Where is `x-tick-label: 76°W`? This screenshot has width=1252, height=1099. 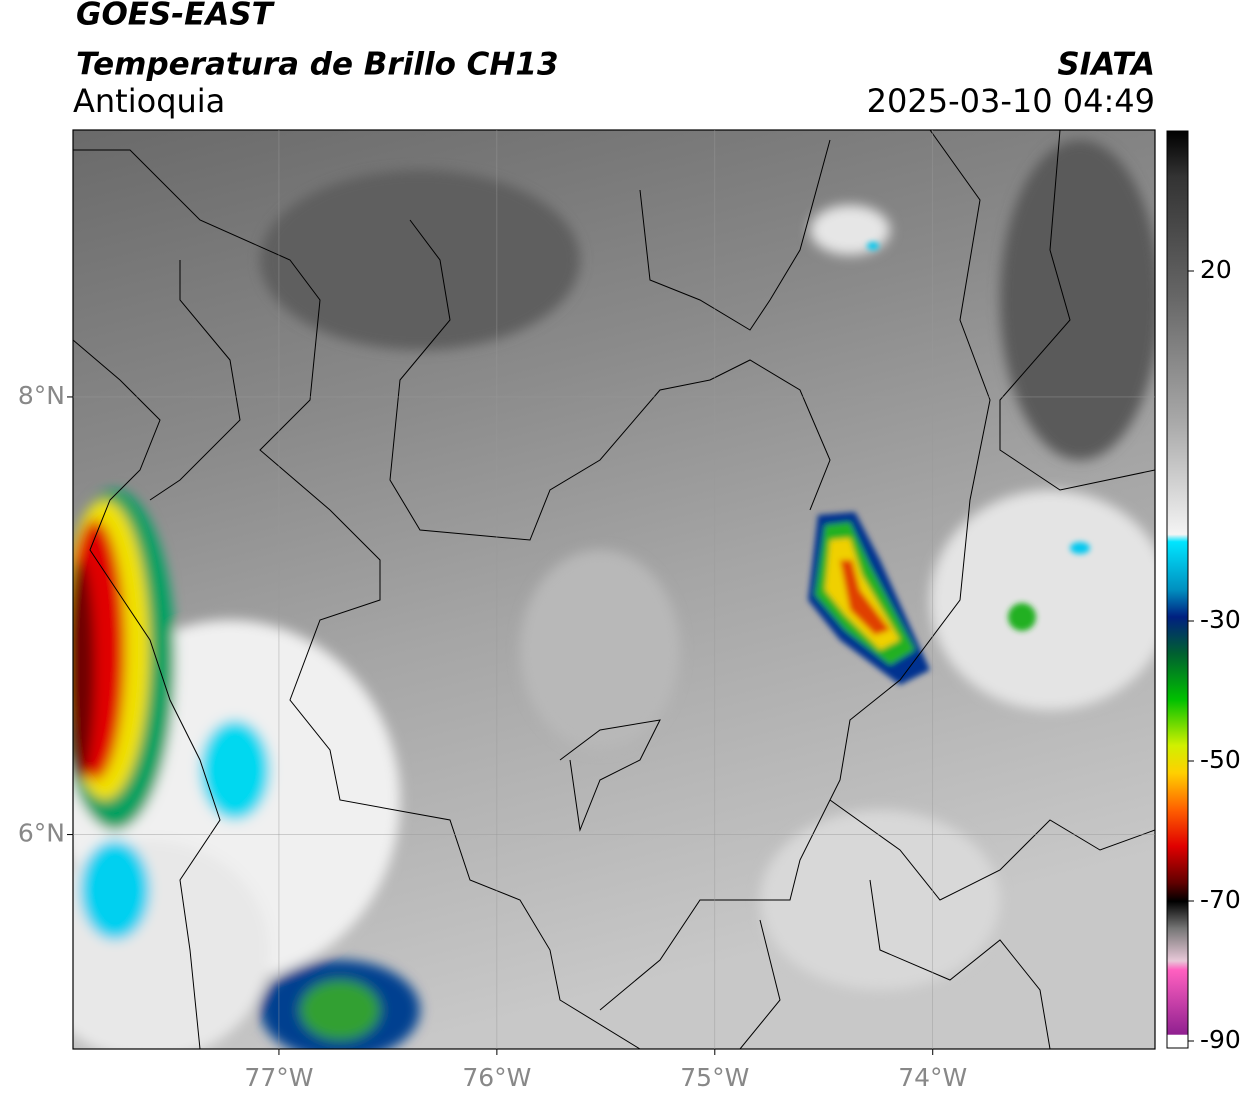 x-tick-label: 76°W is located at coordinates (496, 1077).